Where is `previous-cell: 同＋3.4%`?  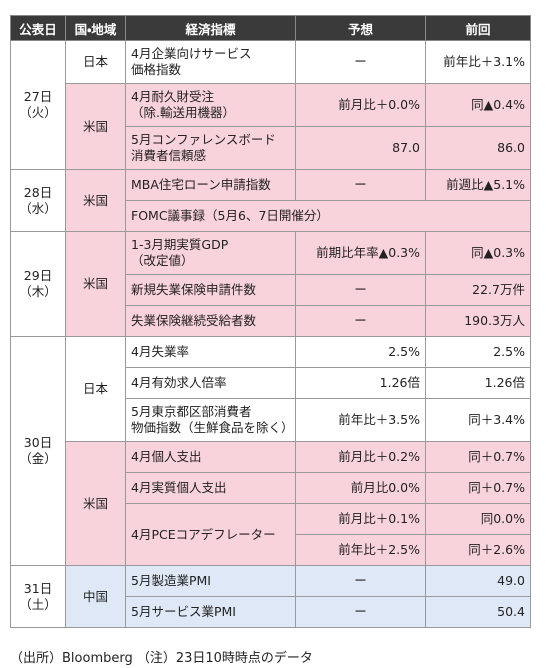
previous-cell: 同＋3.4% is located at coordinates (478, 420).